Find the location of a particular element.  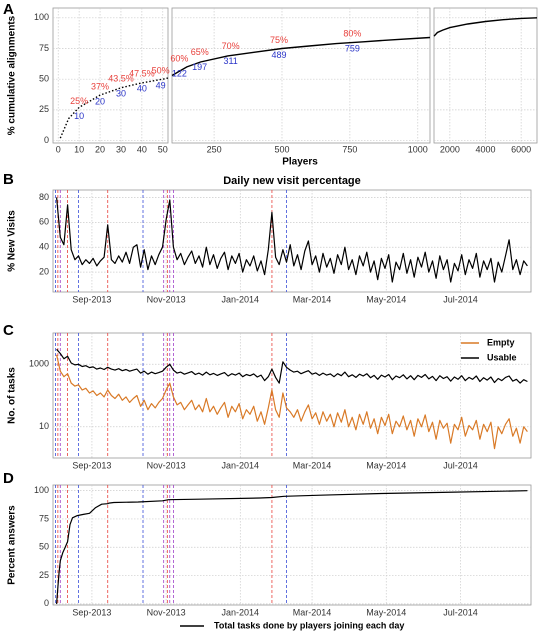

percent-label: 60% is located at coordinates (179, 58).